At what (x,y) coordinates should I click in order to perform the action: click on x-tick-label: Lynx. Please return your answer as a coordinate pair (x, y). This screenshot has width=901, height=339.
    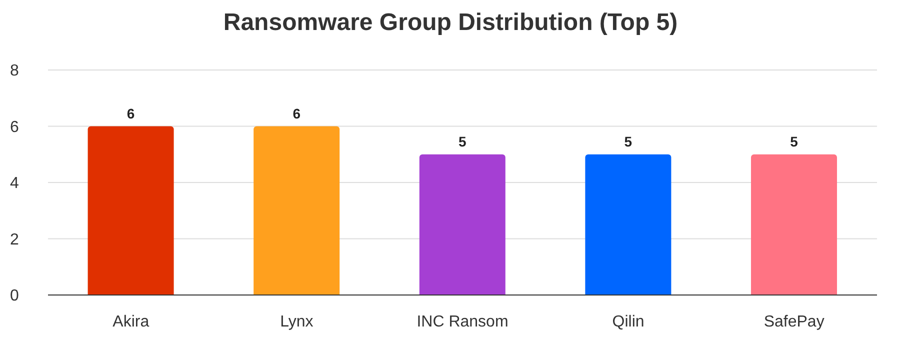
    Looking at the image, I should click on (297, 321).